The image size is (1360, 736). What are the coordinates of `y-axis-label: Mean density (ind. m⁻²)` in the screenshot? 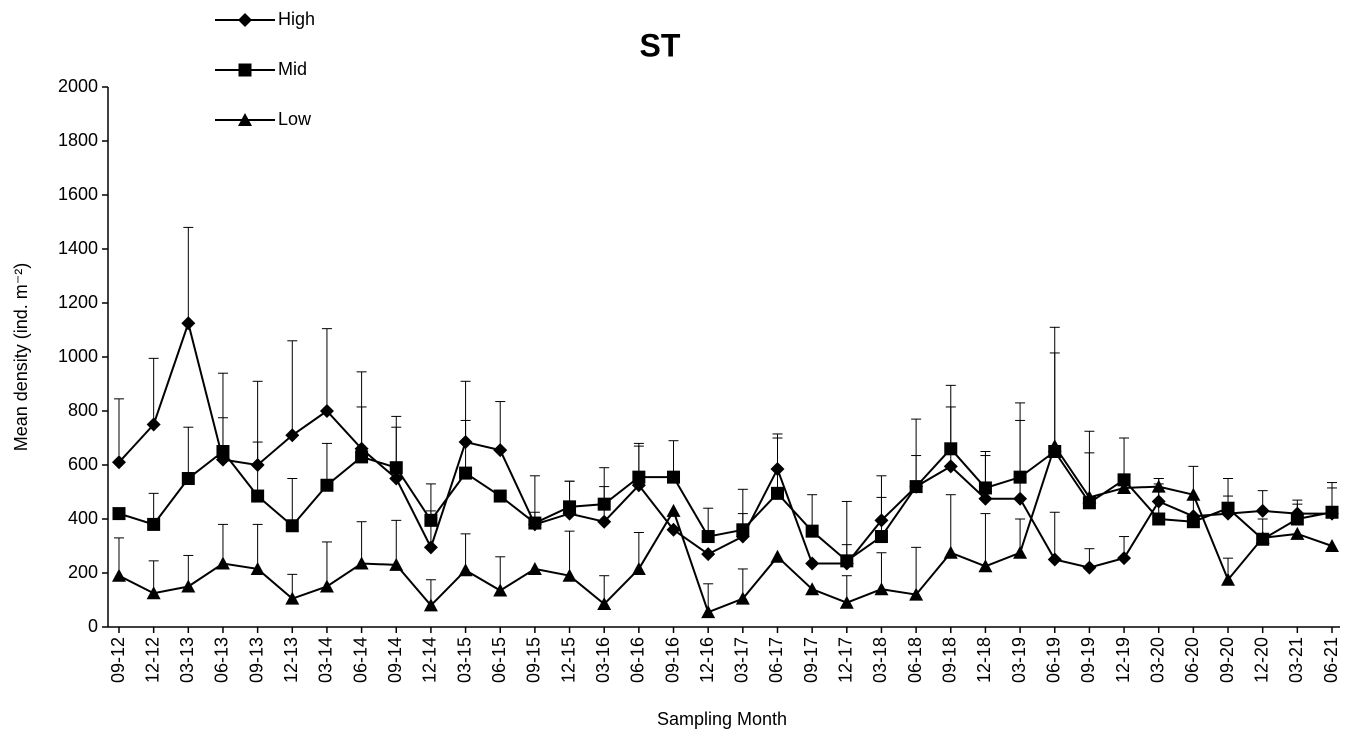 It's located at (21, 357).